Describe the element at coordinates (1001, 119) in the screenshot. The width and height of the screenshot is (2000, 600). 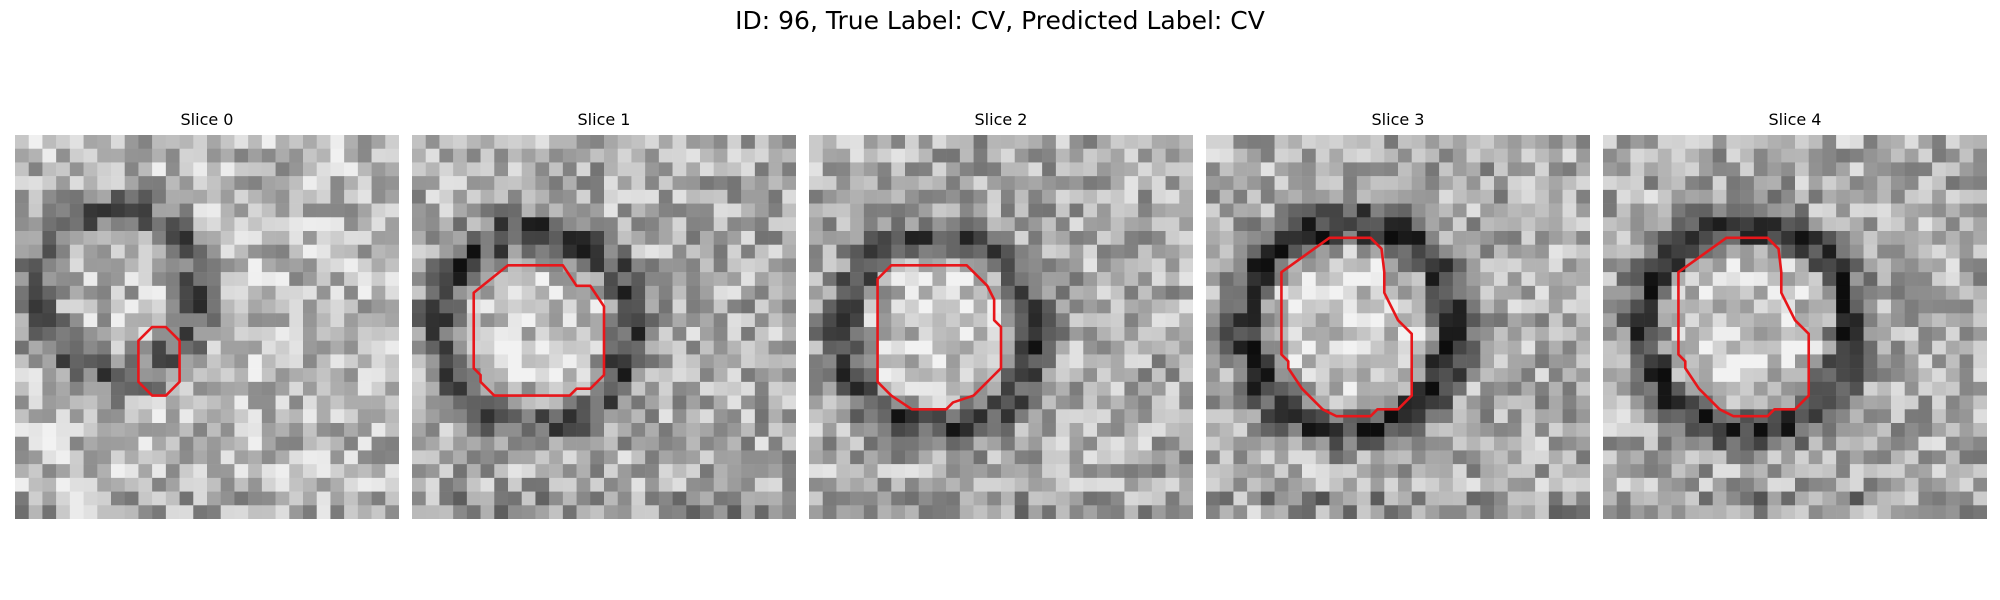
I see `slice-title-2: Slice 2` at that location.